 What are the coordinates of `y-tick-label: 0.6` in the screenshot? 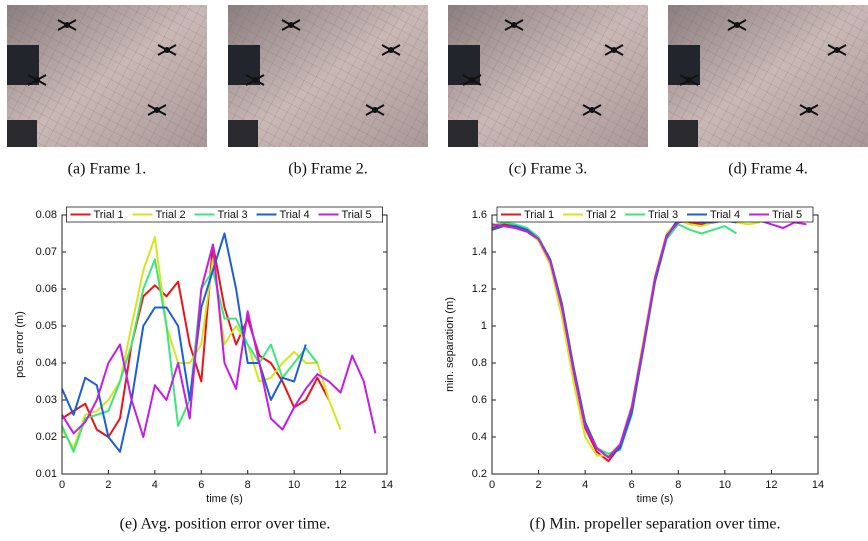 It's located at (479, 400).